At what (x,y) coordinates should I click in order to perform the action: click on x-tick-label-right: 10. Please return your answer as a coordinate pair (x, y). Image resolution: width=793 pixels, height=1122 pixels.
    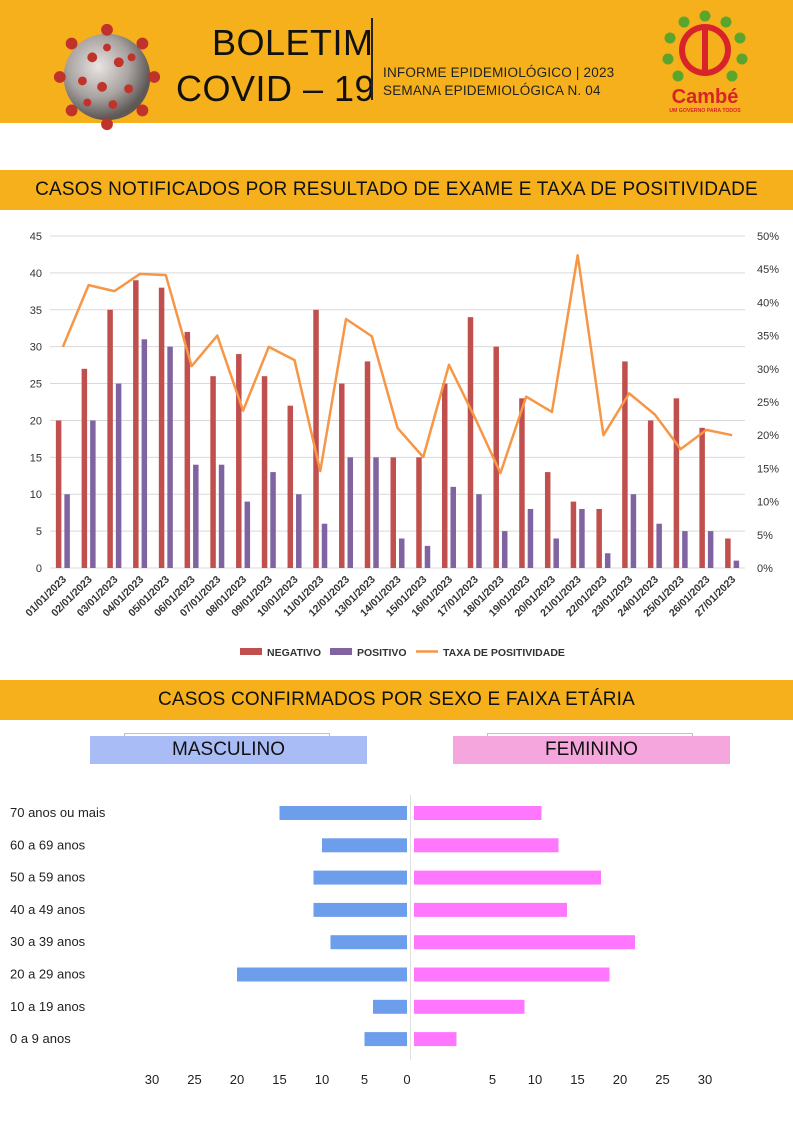
    Looking at the image, I should click on (535, 1079).